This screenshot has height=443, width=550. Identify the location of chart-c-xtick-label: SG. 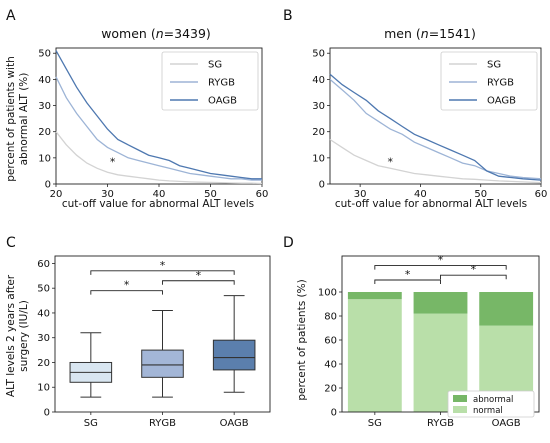
(91, 423).